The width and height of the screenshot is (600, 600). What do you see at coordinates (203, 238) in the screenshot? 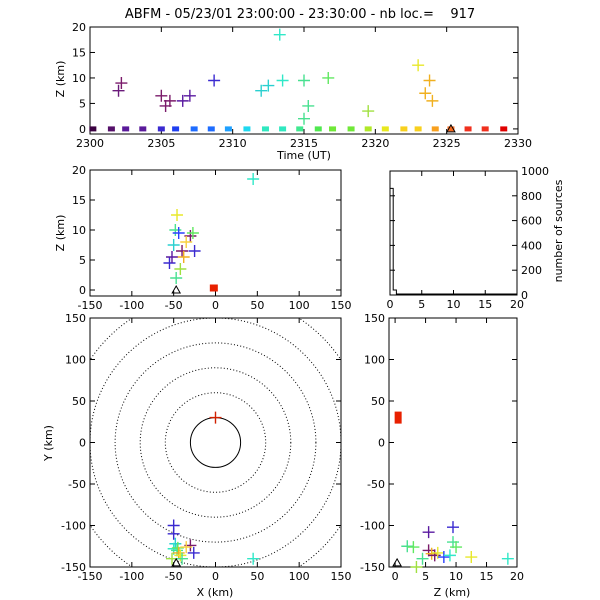
I see `x-z-panel: Z (km) -150 -100 -50 0 50 100 150 0 5 10 15 20` at bounding box center [203, 238].